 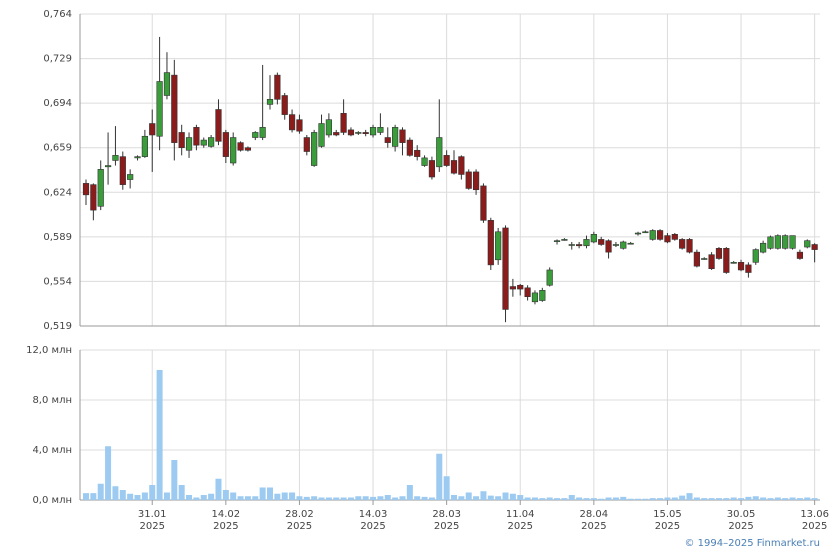 What do you see at coordinates (299, 514) in the screenshot?
I see `x-tick-label: 28.02` at bounding box center [299, 514].